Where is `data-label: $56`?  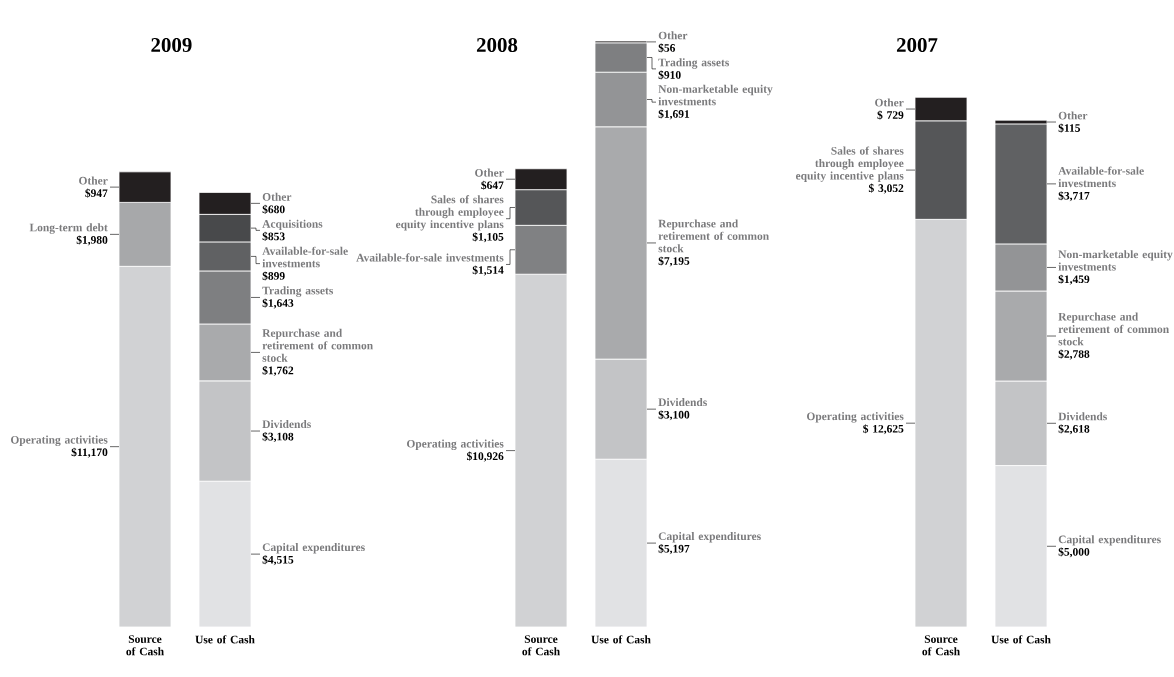 data-label: $56 is located at coordinates (667, 48).